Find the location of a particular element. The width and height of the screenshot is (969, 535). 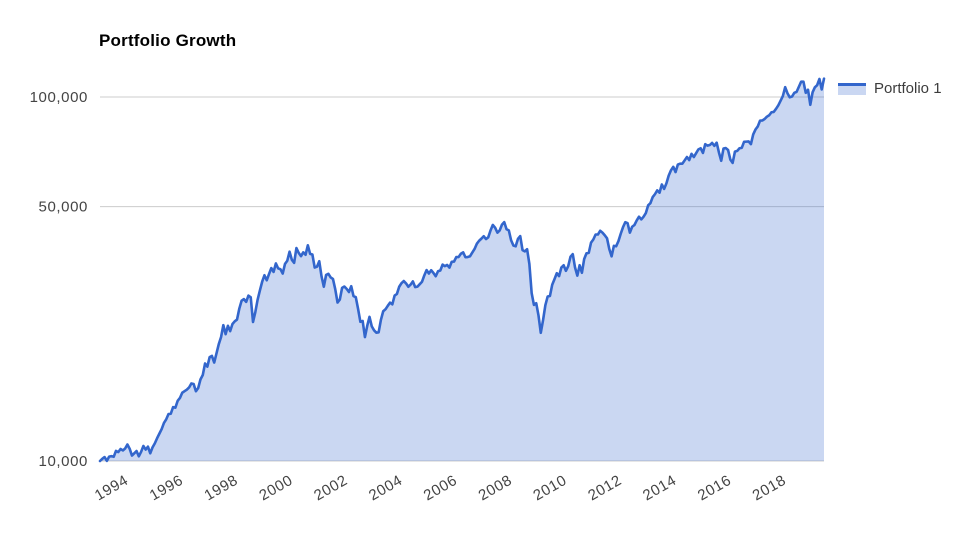

x-axis-tick-label: 2002 is located at coordinates (330, 488).